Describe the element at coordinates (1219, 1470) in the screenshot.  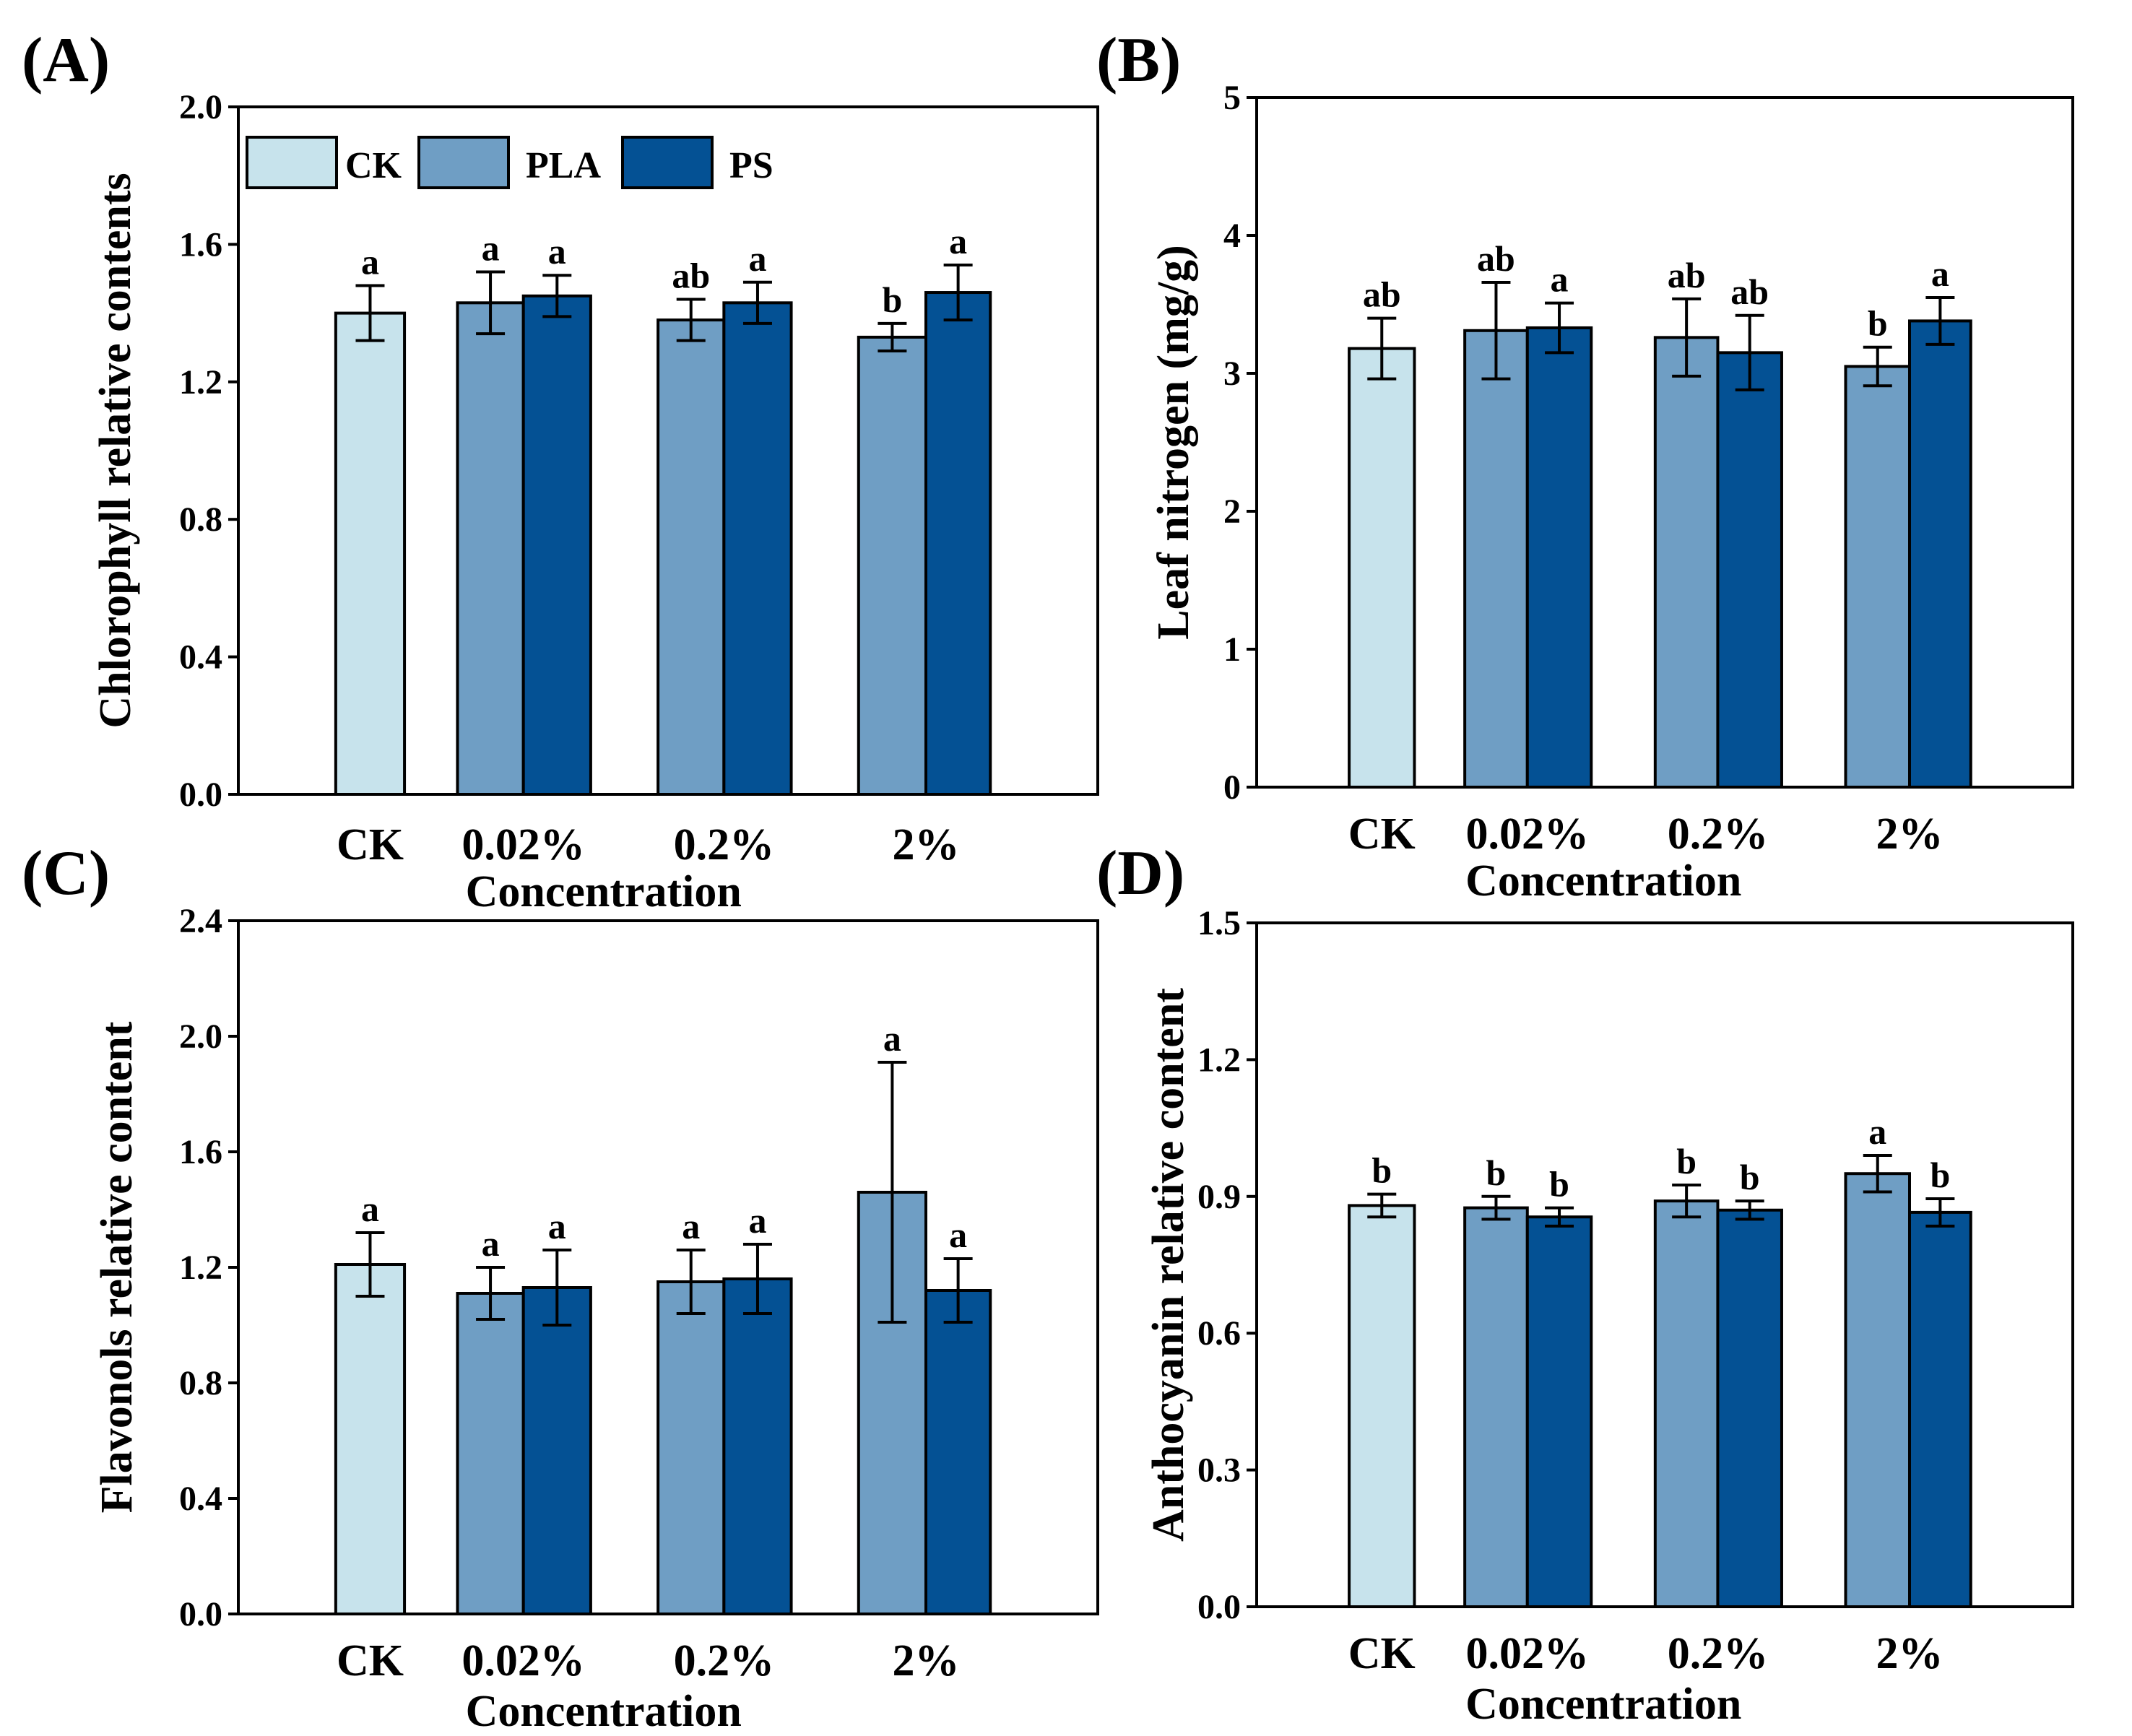
I see `y-tick-label: 0.3` at that location.